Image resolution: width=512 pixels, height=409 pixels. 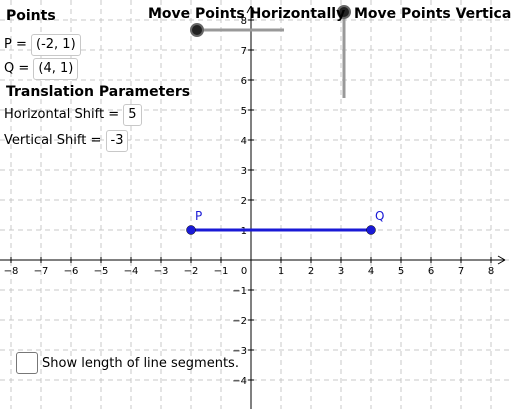 I want to click on x-tick-label: 5, so click(x=401, y=271).